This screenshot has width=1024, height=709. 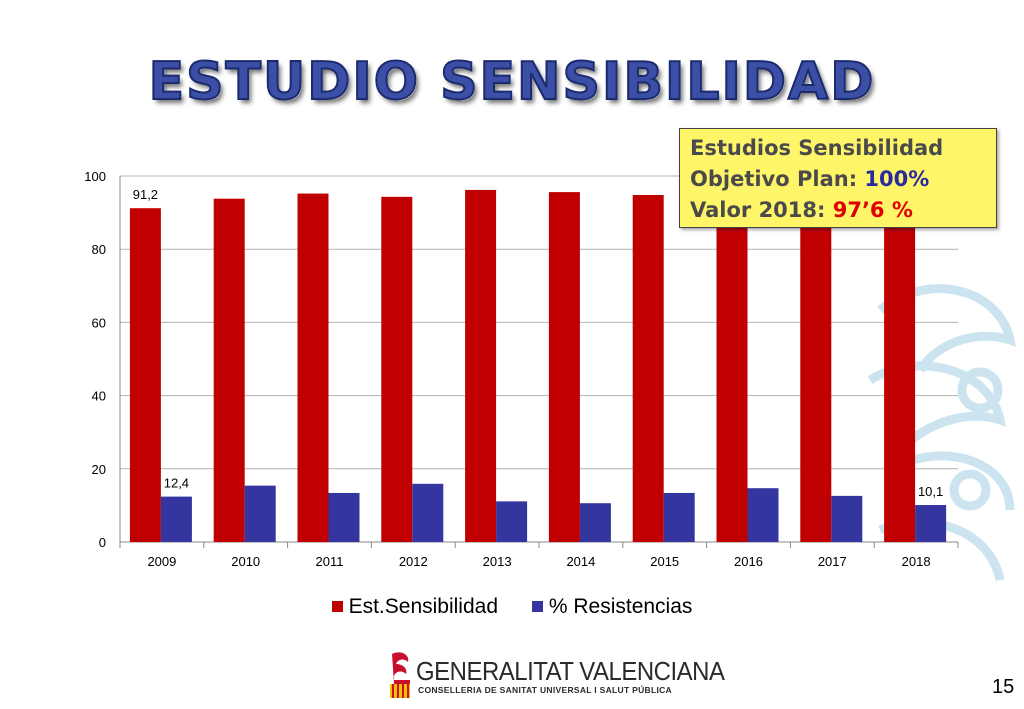 I want to click on info-box-line2: Objetivo Plan: 100%, so click(x=838, y=179).